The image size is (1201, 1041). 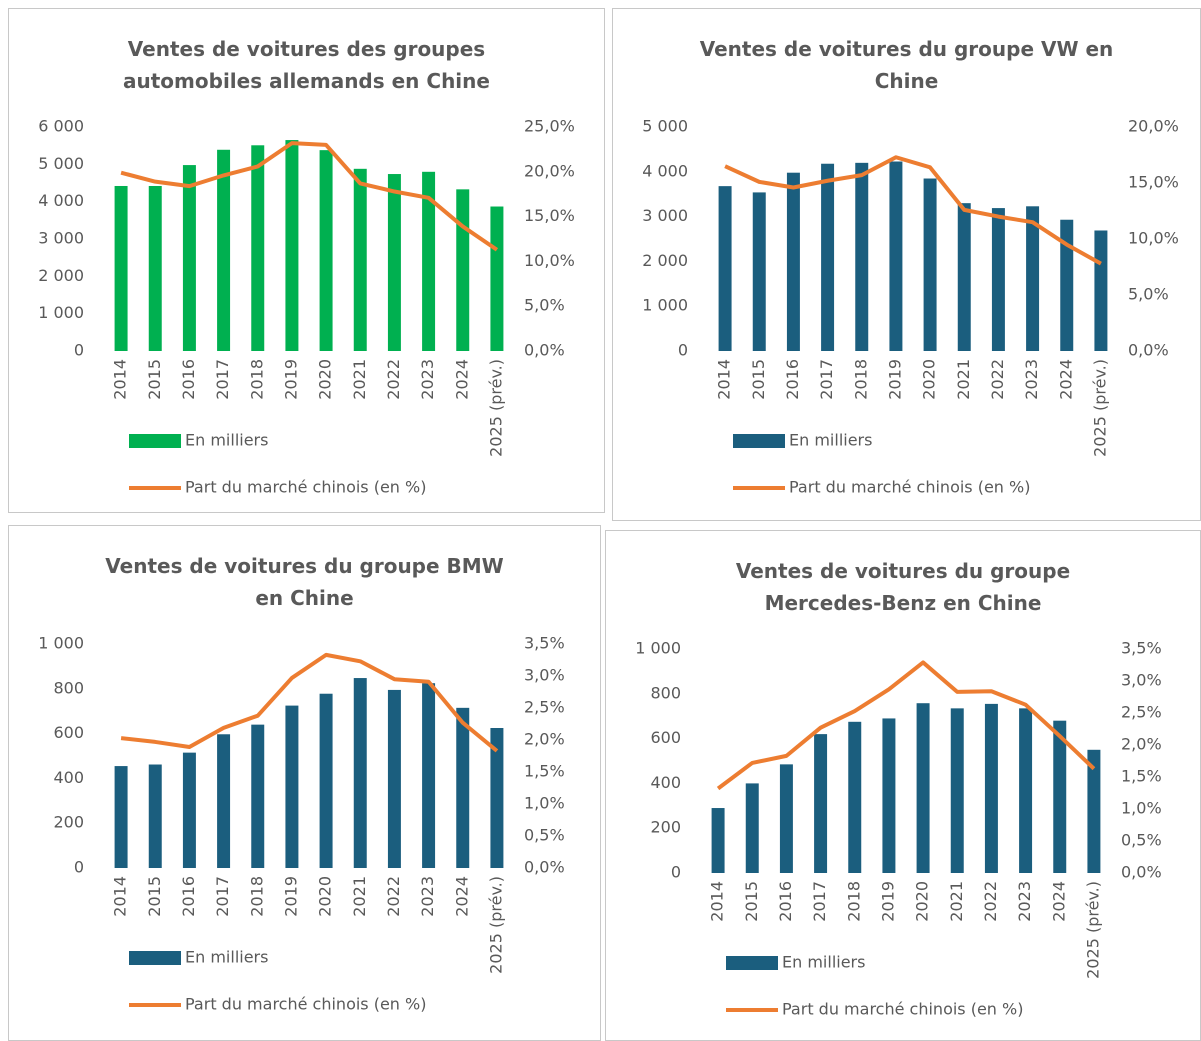 I want to click on y-tick-label: 4 000, so click(x=61, y=200).